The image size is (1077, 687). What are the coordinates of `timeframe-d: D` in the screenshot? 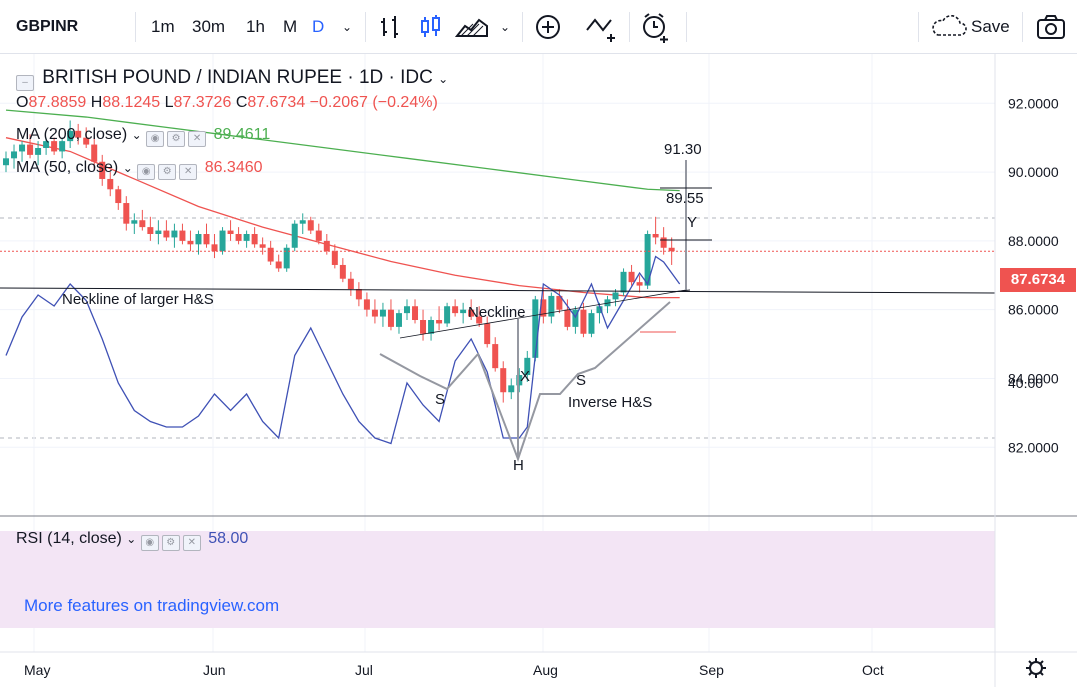 It's located at (318, 26).